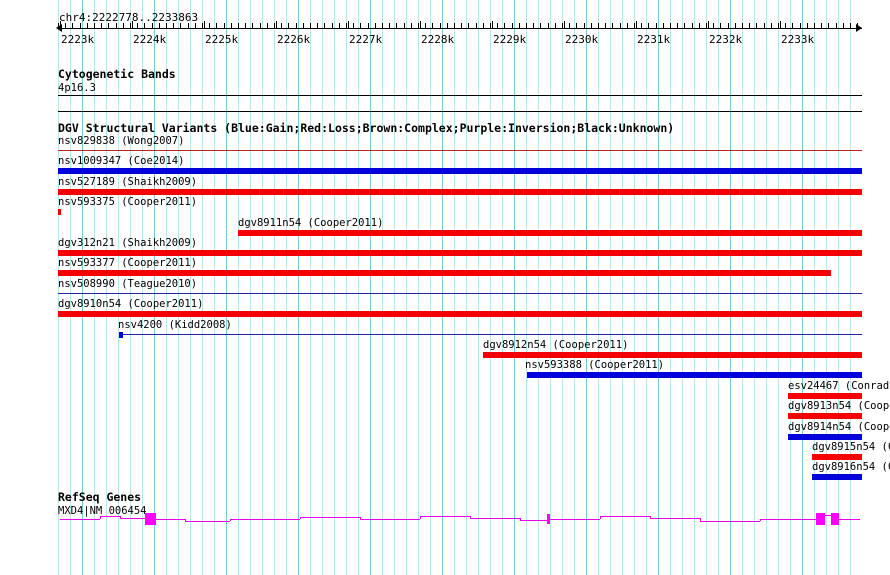  Describe the element at coordinates (102, 511) in the screenshot. I see `refseq-gene-label: MXD4|NM_006454` at that location.